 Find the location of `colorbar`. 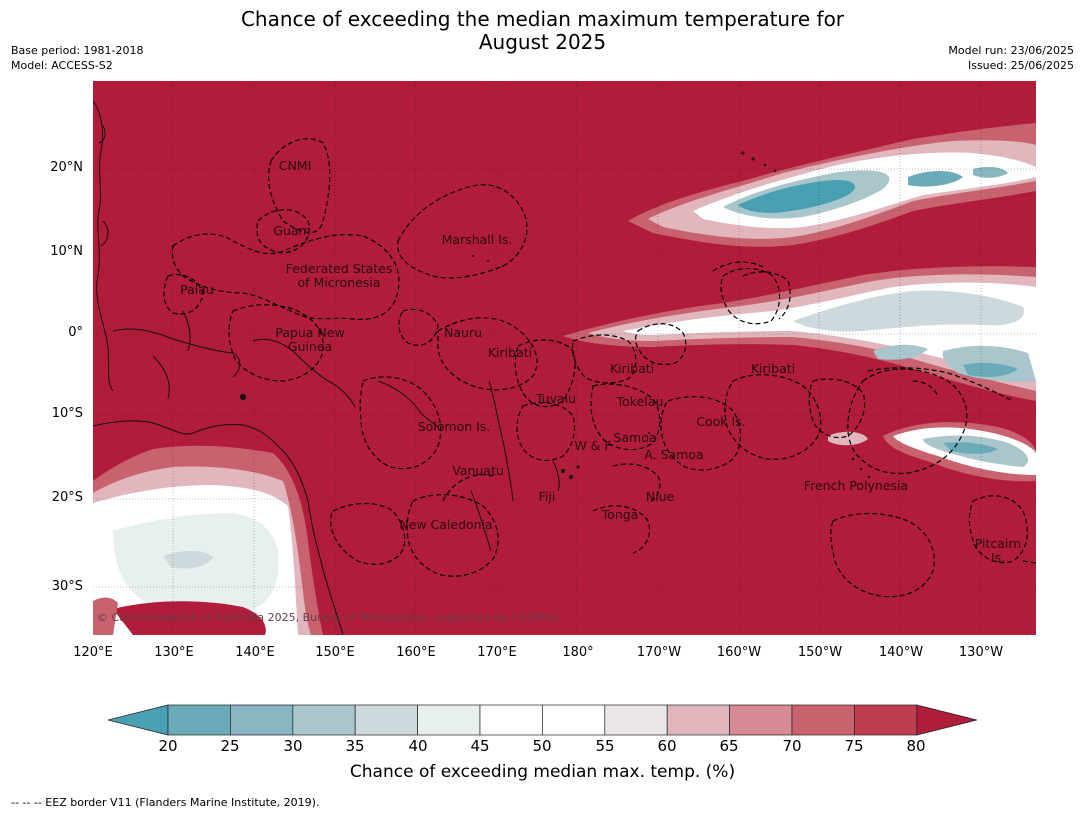

colorbar is located at coordinates (543, 720).